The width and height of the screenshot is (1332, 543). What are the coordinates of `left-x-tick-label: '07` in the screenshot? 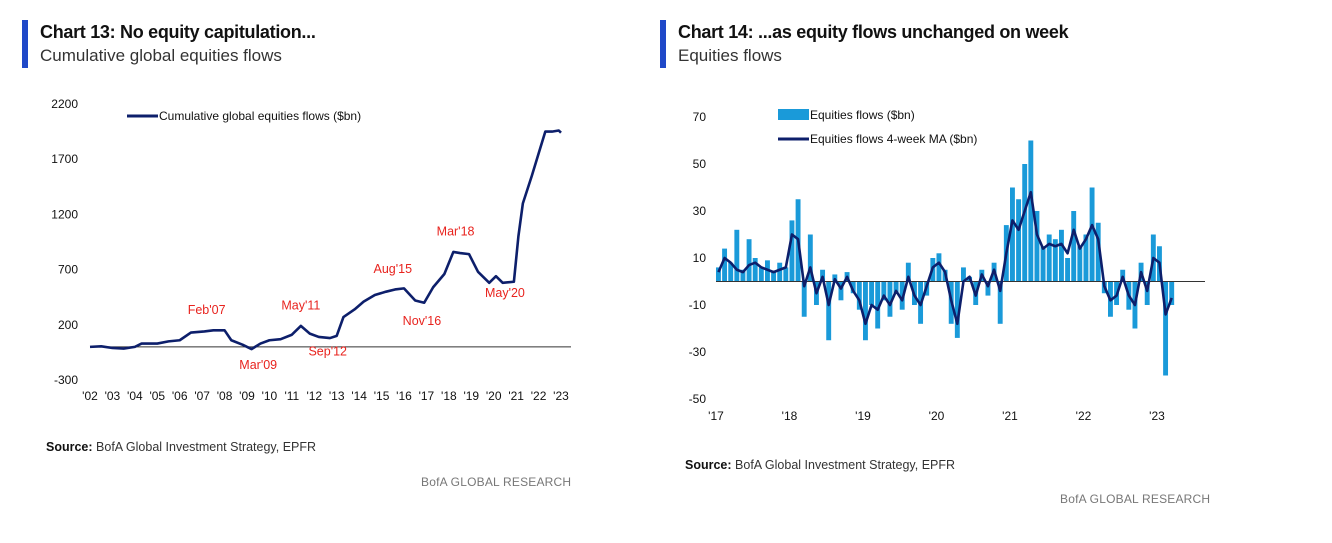 It's located at (202, 396).